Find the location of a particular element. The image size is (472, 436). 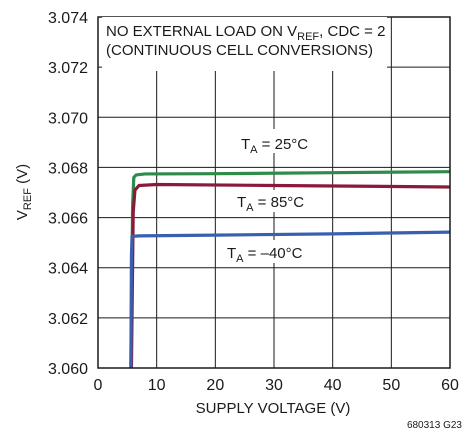

x-tick-label: 20 is located at coordinates (215, 385).